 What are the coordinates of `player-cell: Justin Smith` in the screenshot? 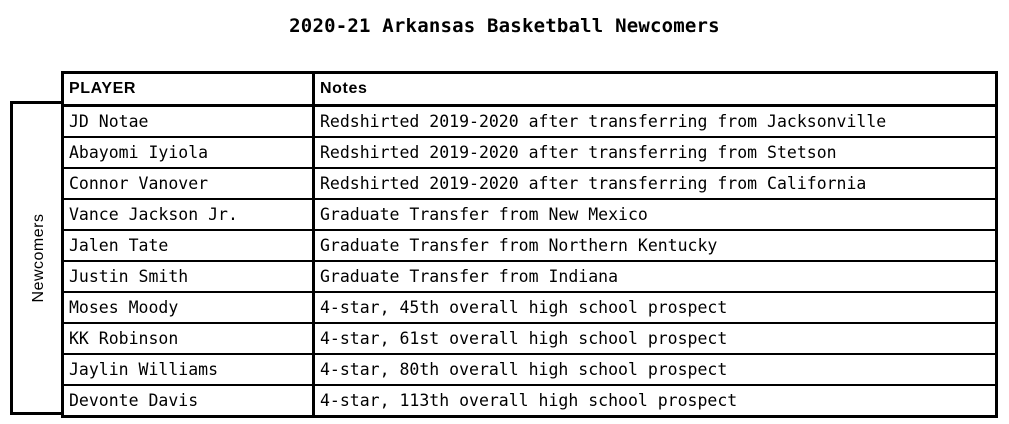 It's located at (189, 276).